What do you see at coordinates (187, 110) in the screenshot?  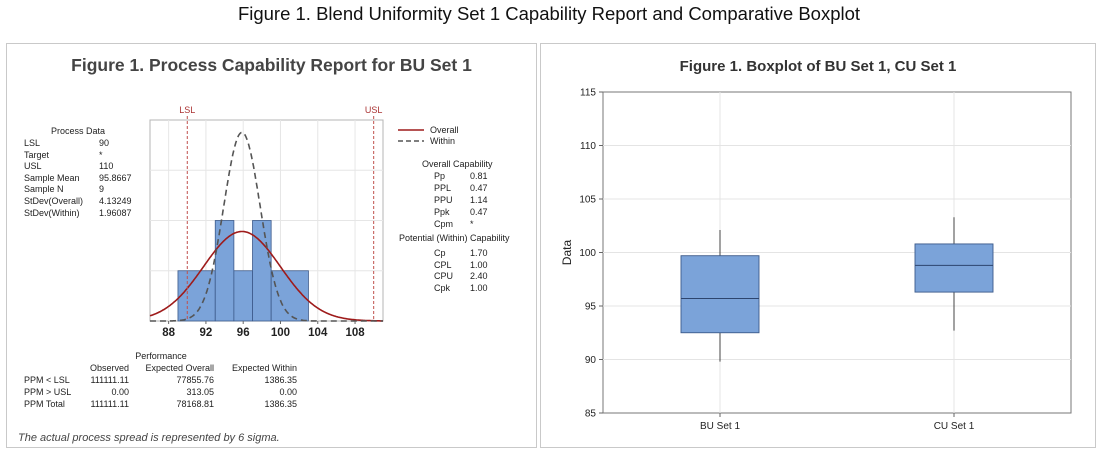 I see `lsl-label: LSL` at bounding box center [187, 110].